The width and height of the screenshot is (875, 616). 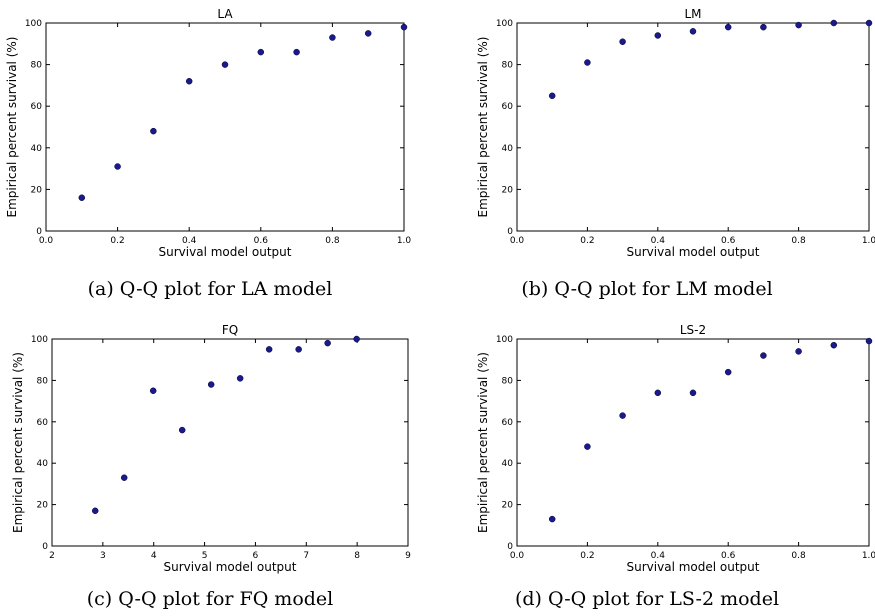 I want to click on la-y-axis-label: Empirical percent survival (%), so click(x=12, y=127).